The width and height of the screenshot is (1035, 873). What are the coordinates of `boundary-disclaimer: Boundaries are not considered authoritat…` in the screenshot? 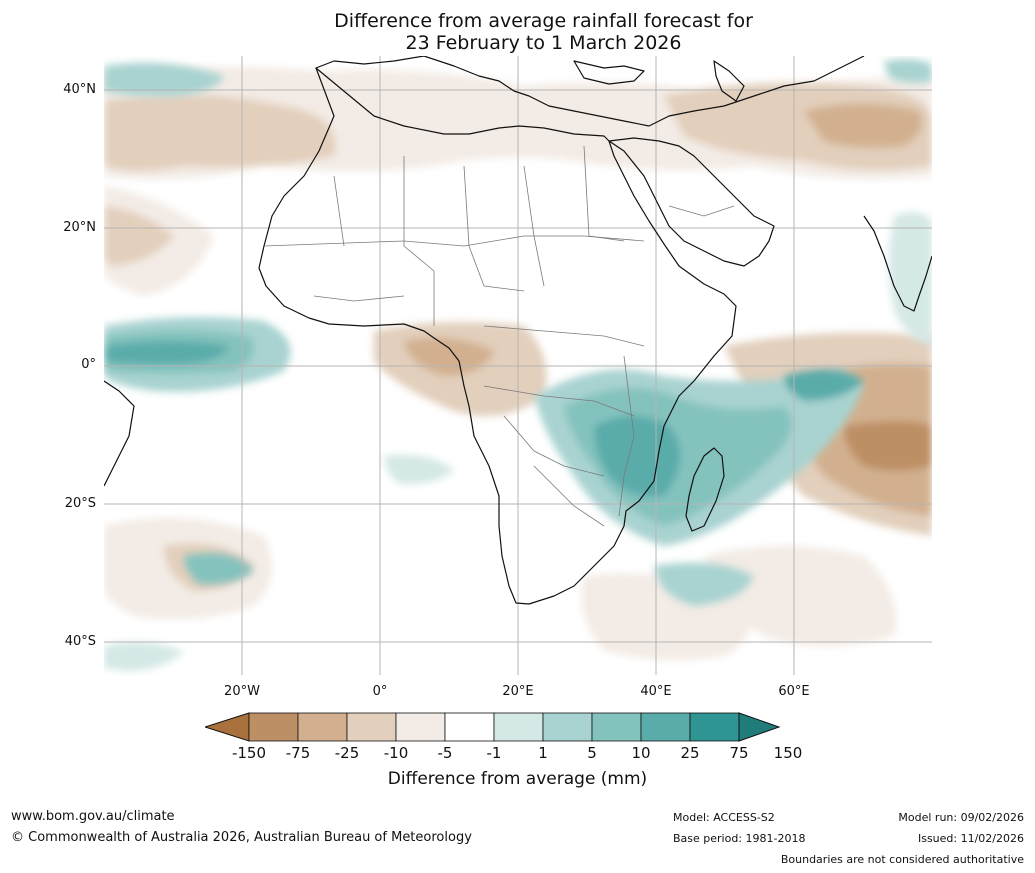 It's located at (902, 859).